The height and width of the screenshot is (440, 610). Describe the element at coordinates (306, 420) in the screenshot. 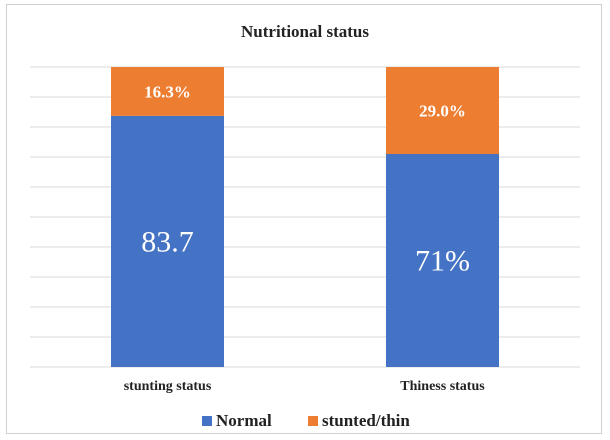

I see `legend: Normal stunted/thin` at that location.